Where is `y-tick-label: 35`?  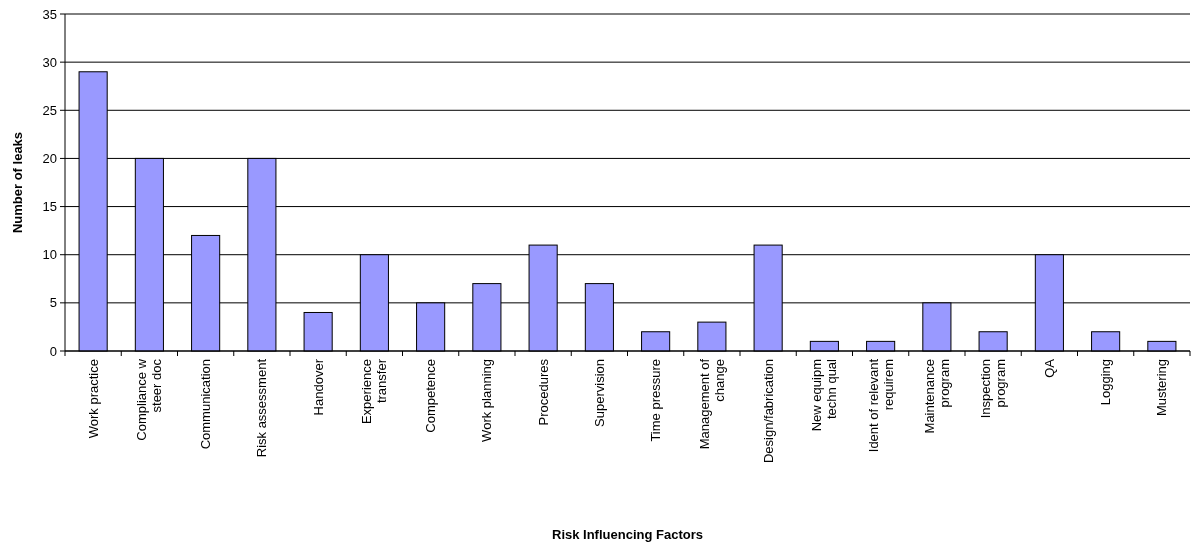
y-tick-label: 35 is located at coordinates (49, 14).